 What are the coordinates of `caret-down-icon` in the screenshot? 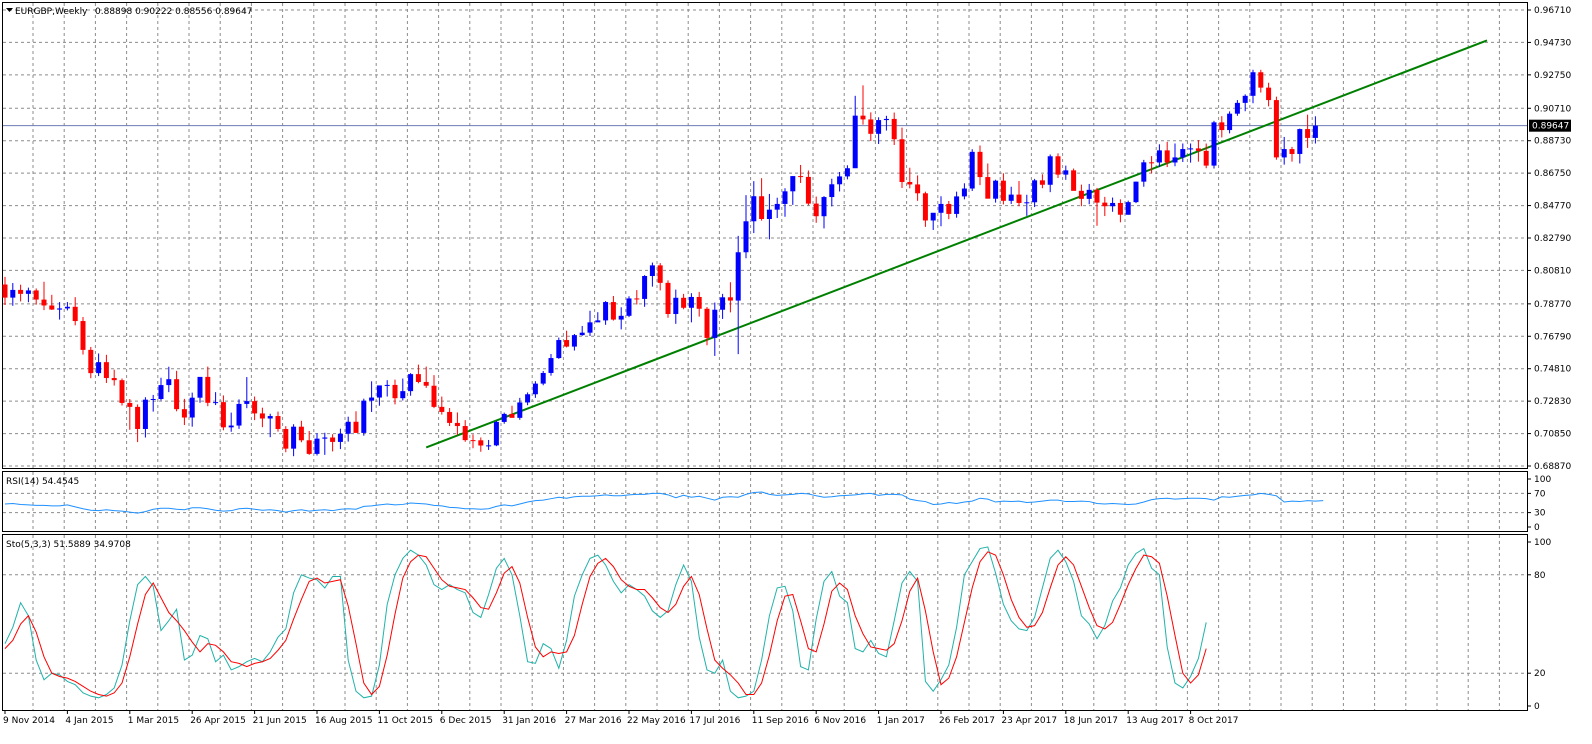 It's located at (9, 10).